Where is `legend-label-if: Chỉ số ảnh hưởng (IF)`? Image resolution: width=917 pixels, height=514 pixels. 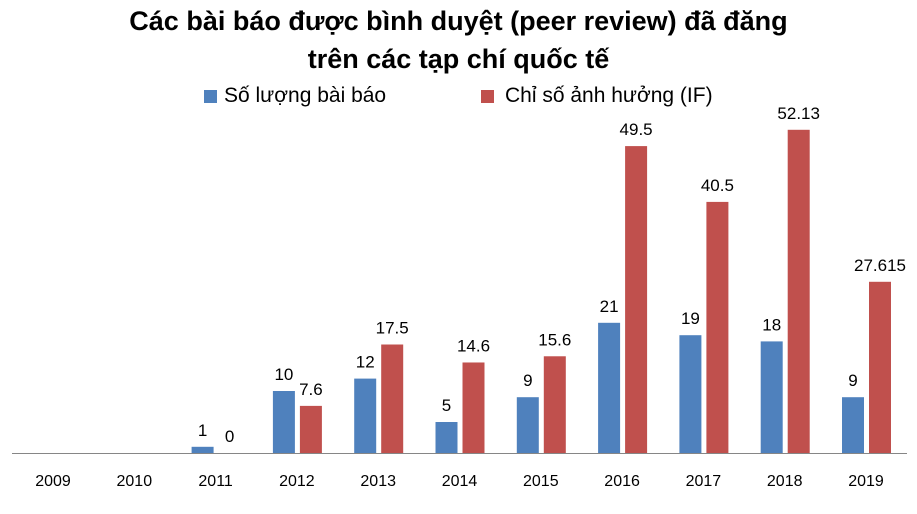 legend-label-if: Chỉ số ảnh hưởng (IF) is located at coordinates (609, 95).